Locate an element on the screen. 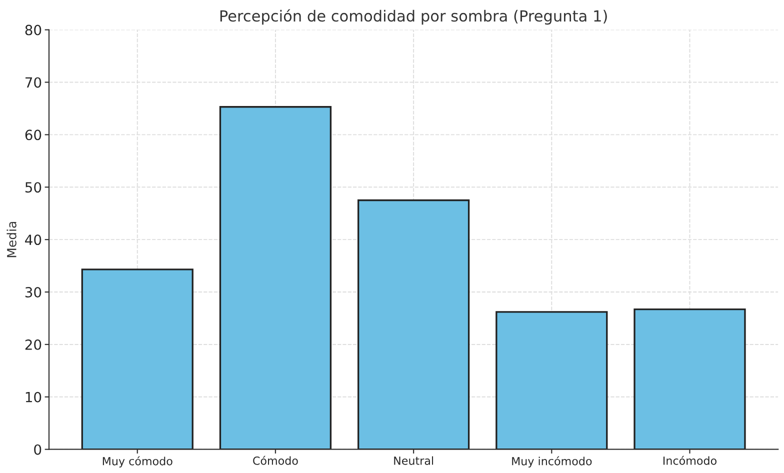  y-tick-label: 50 is located at coordinates (33, 187).